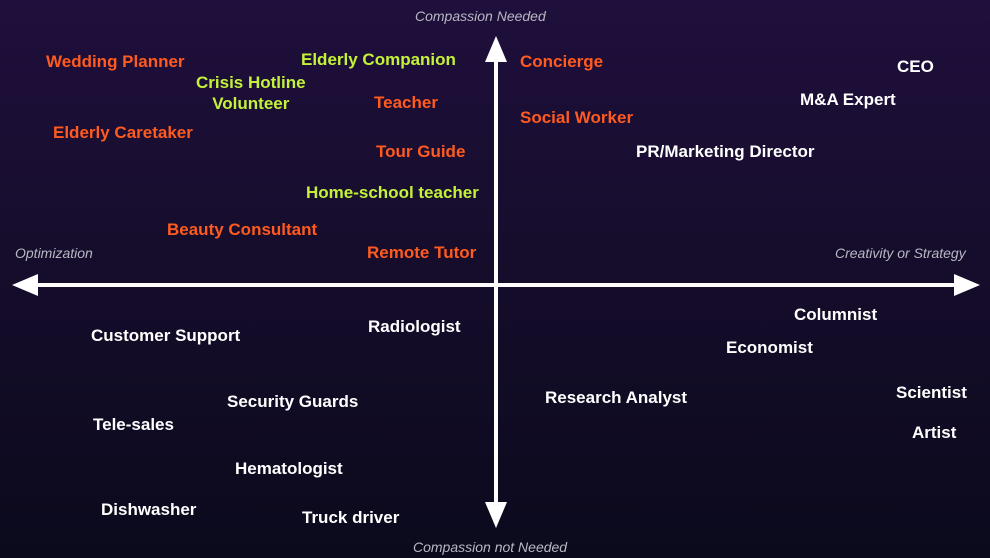 This screenshot has height=558, width=990. What do you see at coordinates (123, 132) in the screenshot?
I see `job-label: Elderly Caretaker` at bounding box center [123, 132].